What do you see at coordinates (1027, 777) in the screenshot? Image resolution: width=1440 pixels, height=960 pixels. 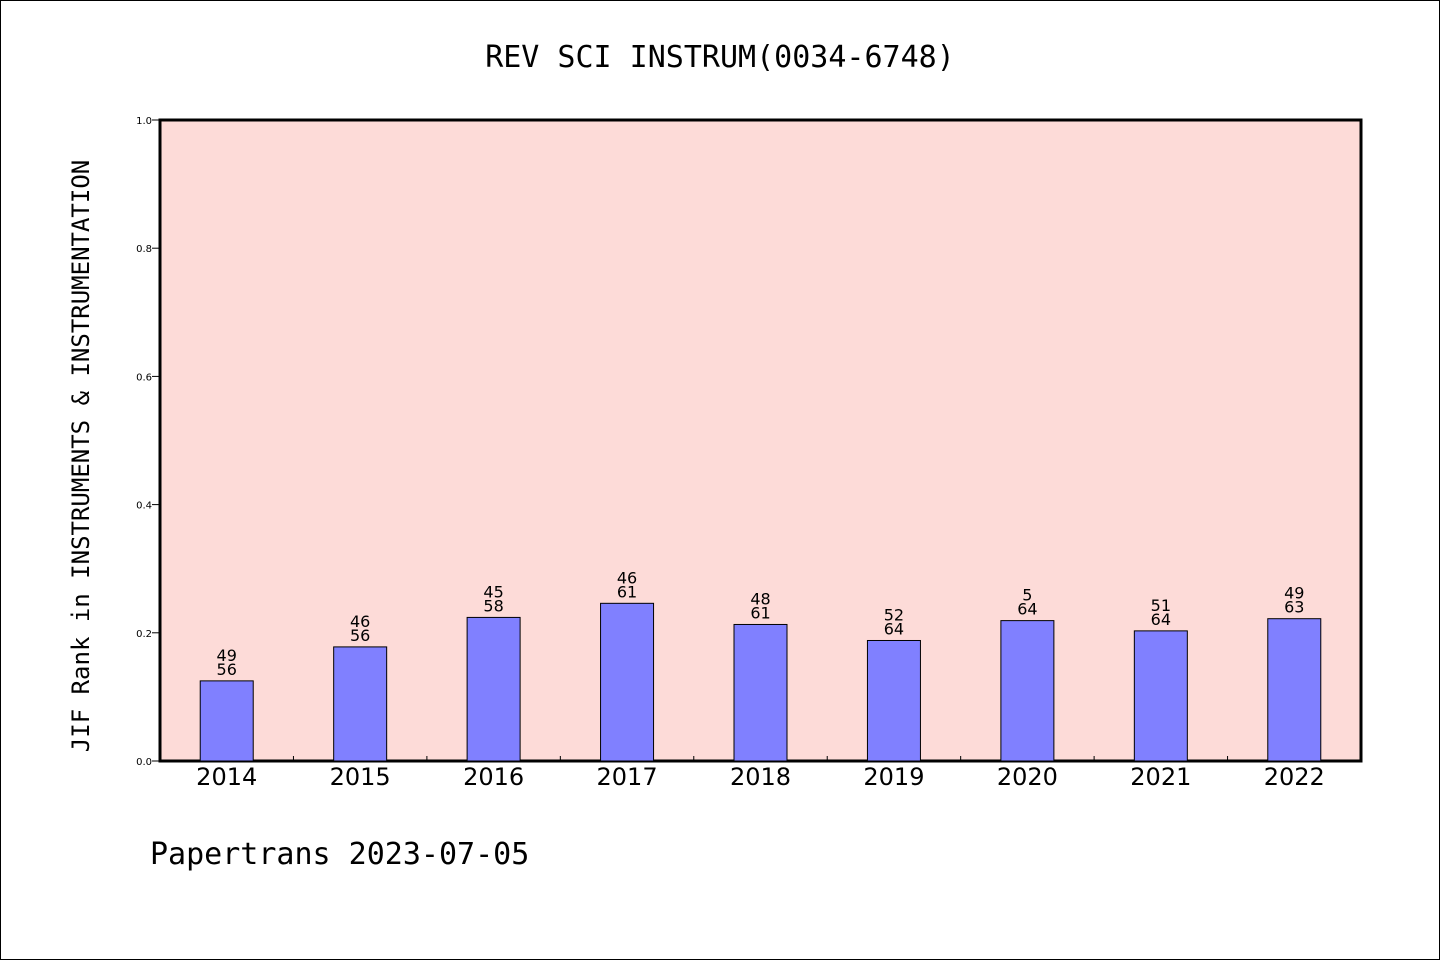 I see `x-tick-label: 2020` at bounding box center [1027, 777].